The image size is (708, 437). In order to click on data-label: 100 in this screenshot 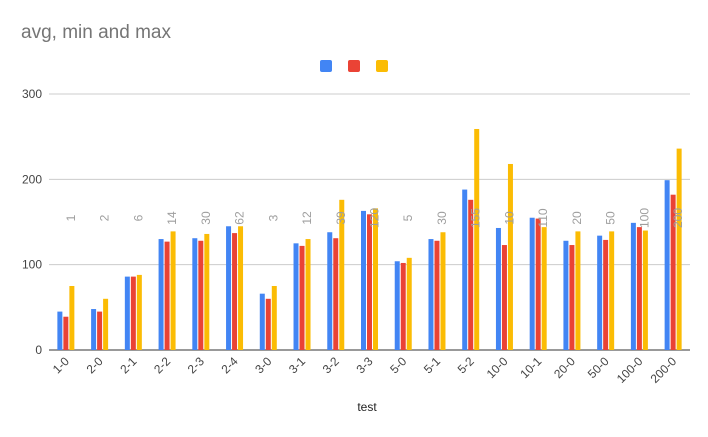, I will do `click(644, 218)`.